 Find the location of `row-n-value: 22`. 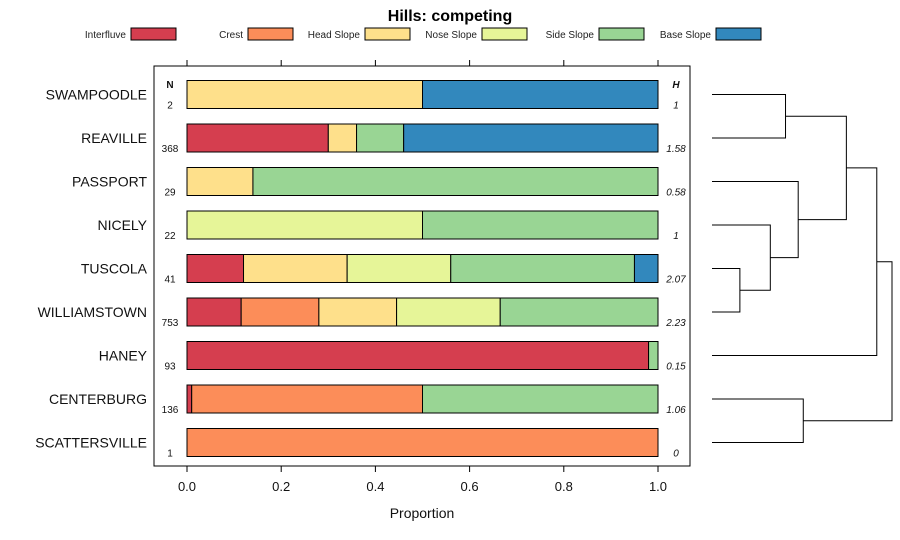

row-n-value: 22 is located at coordinates (170, 236).